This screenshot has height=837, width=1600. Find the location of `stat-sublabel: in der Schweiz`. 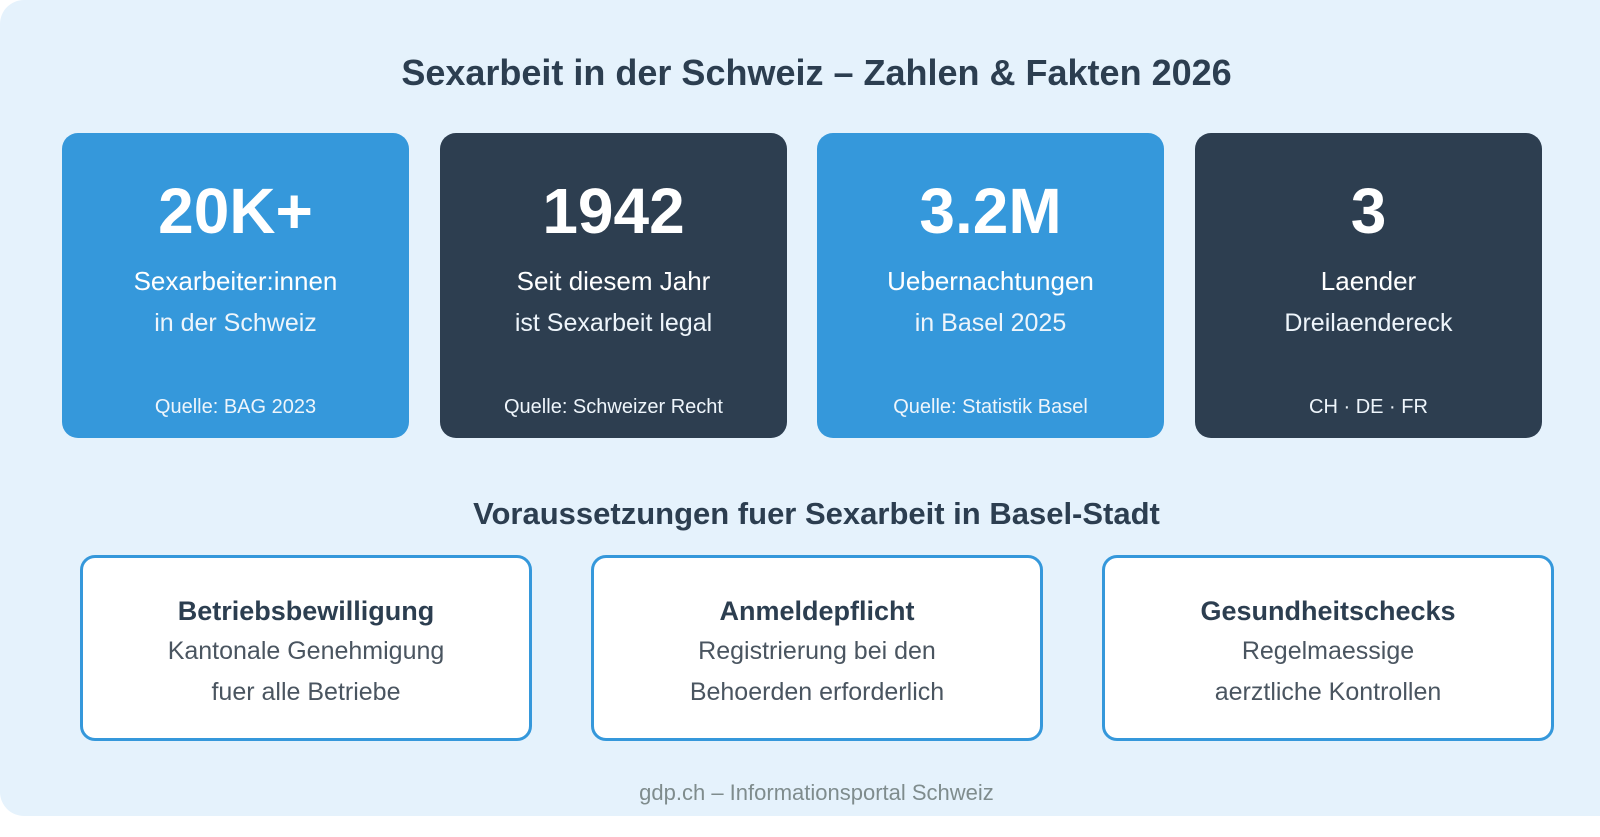

stat-sublabel: in der Schweiz is located at coordinates (235, 323).